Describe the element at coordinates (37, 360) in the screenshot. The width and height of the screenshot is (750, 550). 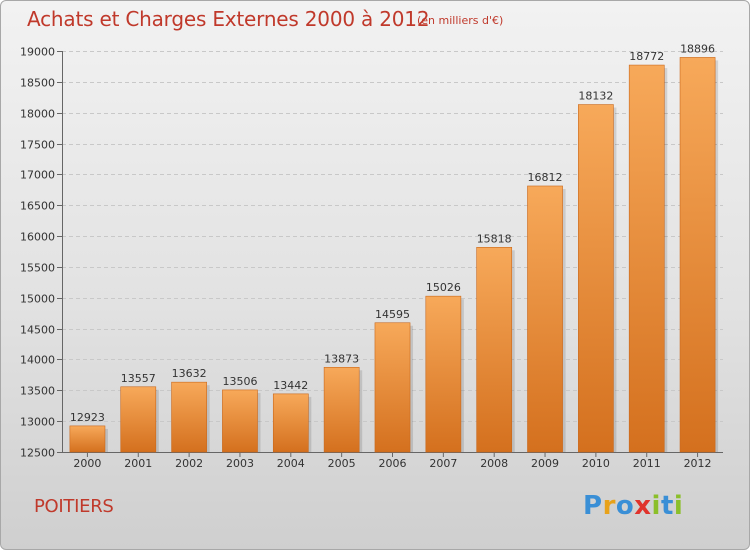
I see `y-tick-label: 14000` at that location.